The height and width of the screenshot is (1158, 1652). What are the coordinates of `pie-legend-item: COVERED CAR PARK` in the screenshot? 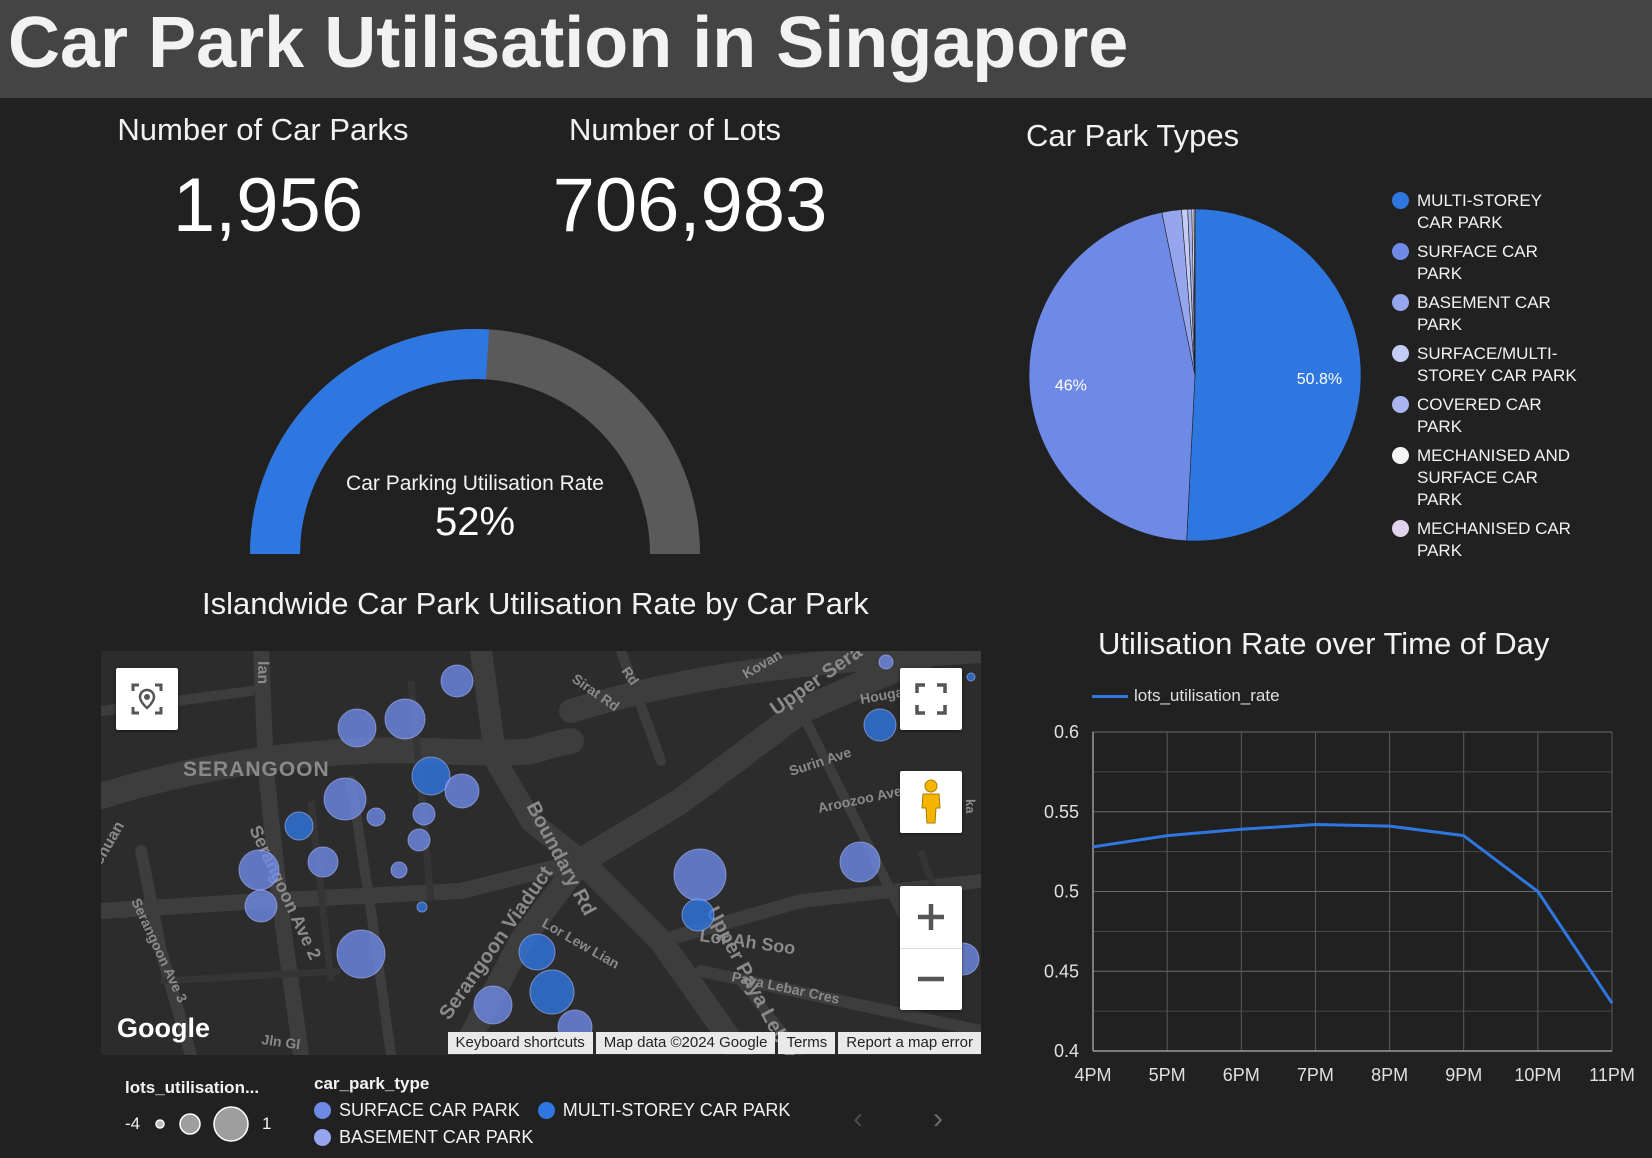 It's located at (1507, 416).